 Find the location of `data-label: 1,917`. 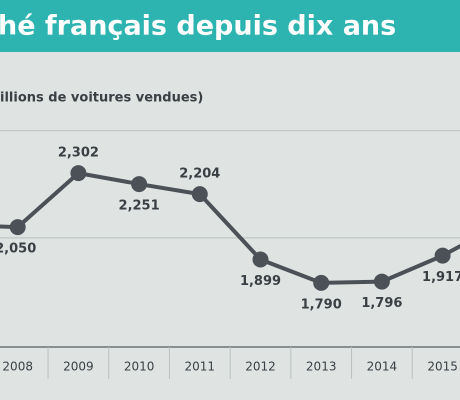

data-label: 1,917 is located at coordinates (441, 277).